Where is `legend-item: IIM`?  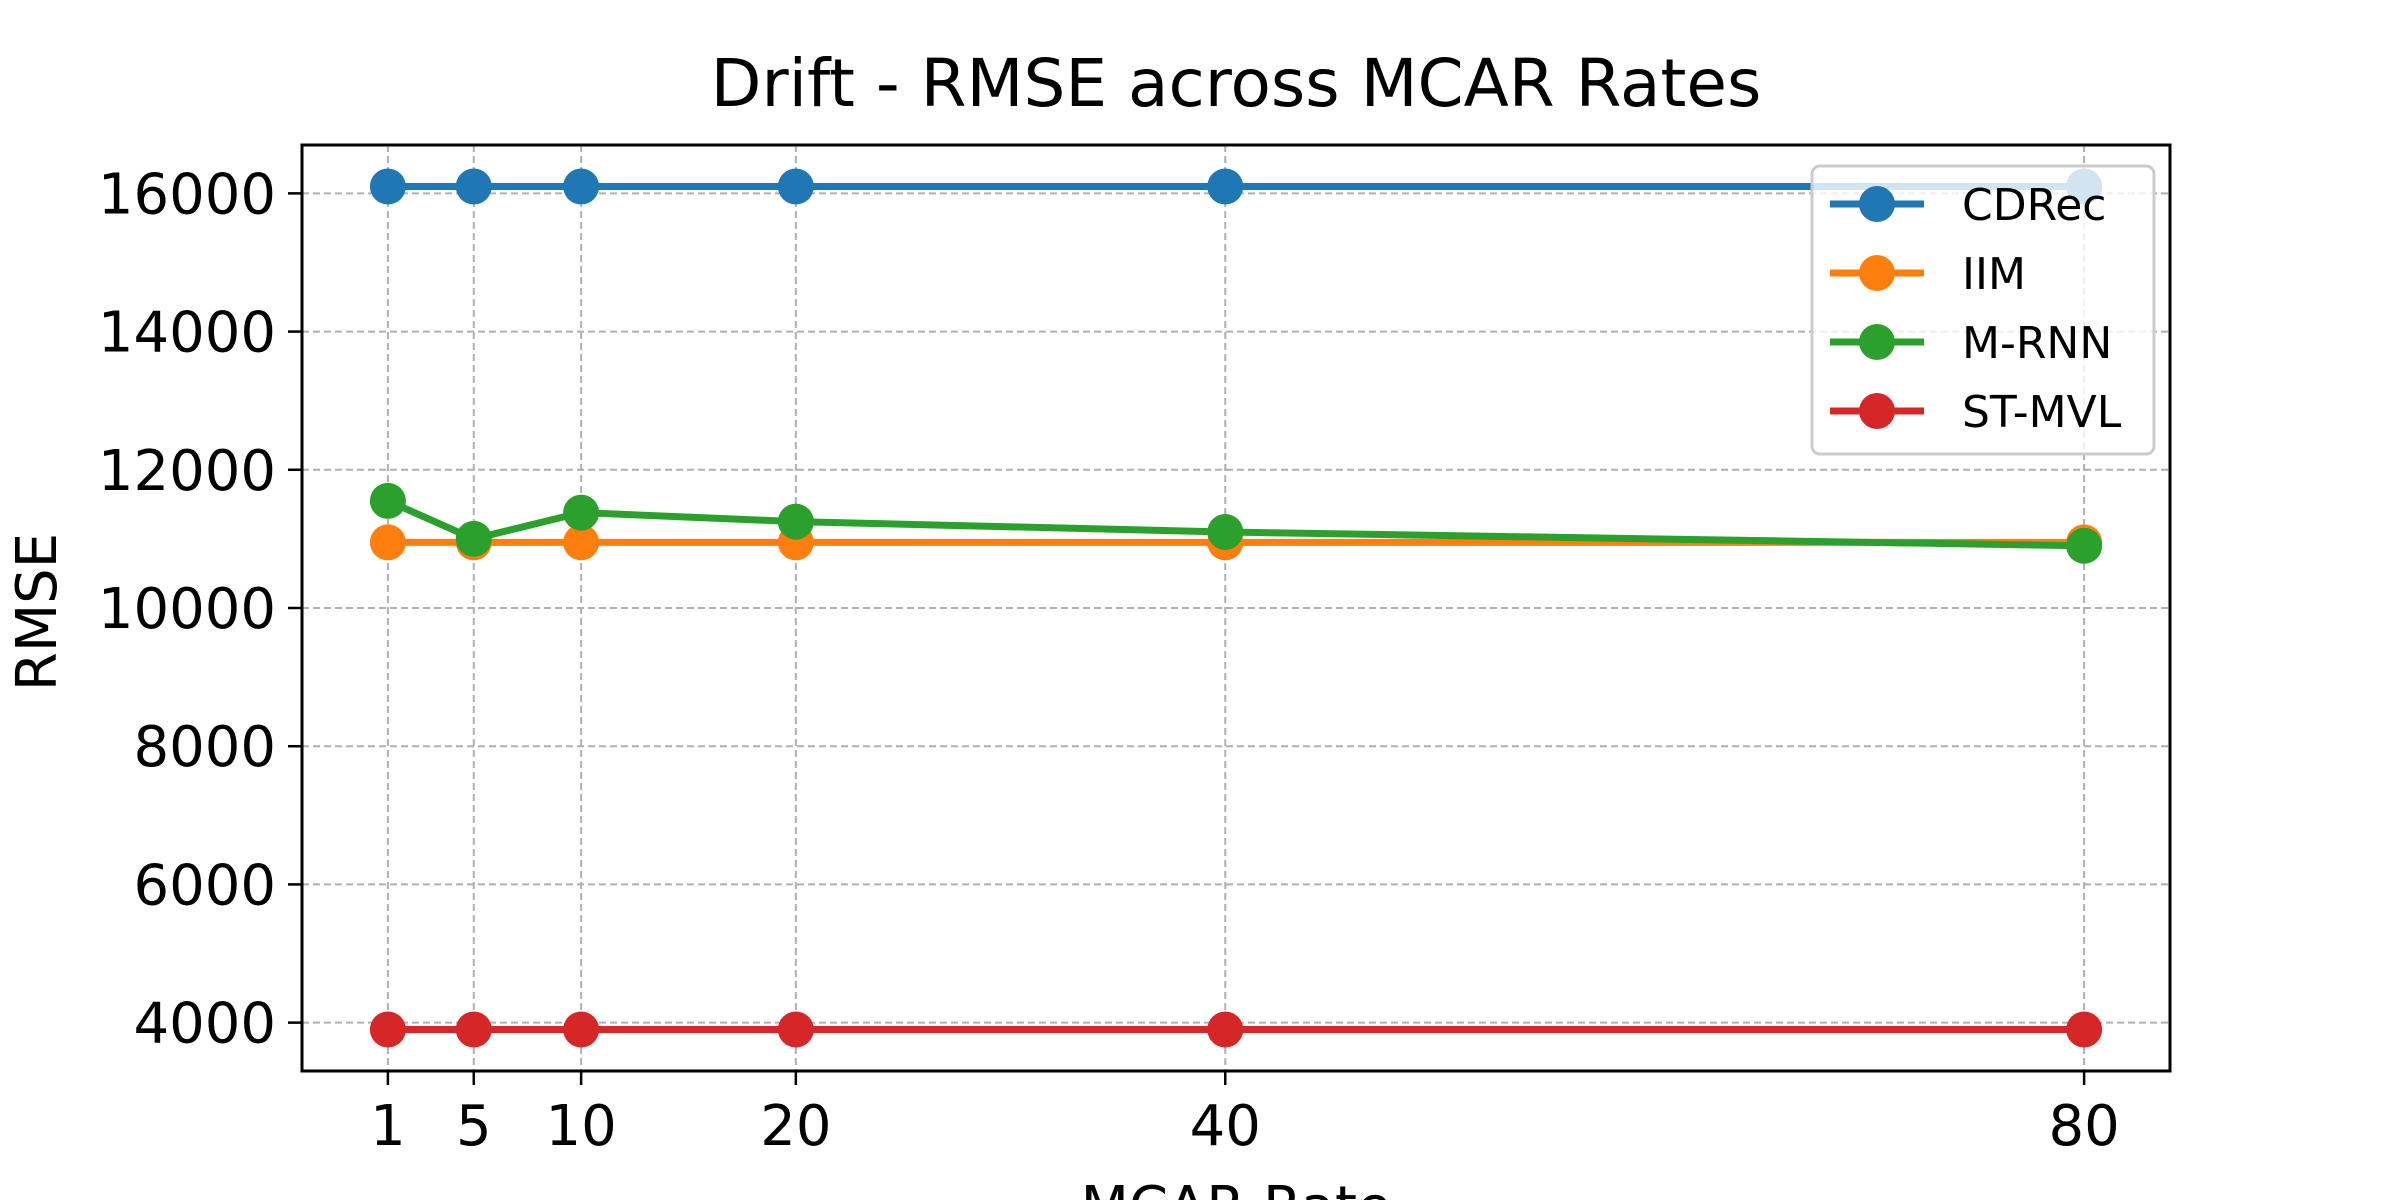
legend-item: IIM is located at coordinates (1928, 274).